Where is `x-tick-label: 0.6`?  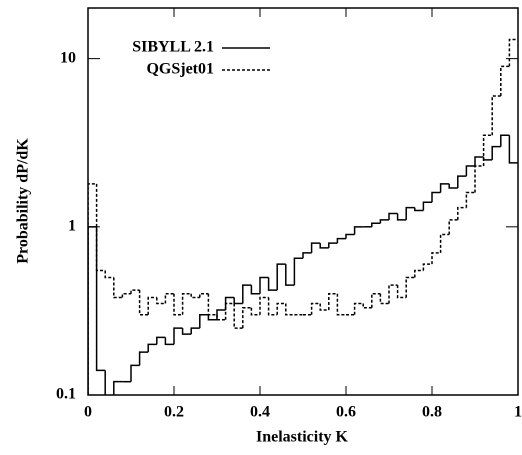 x-tick-label: 0.6 is located at coordinates (346, 412).